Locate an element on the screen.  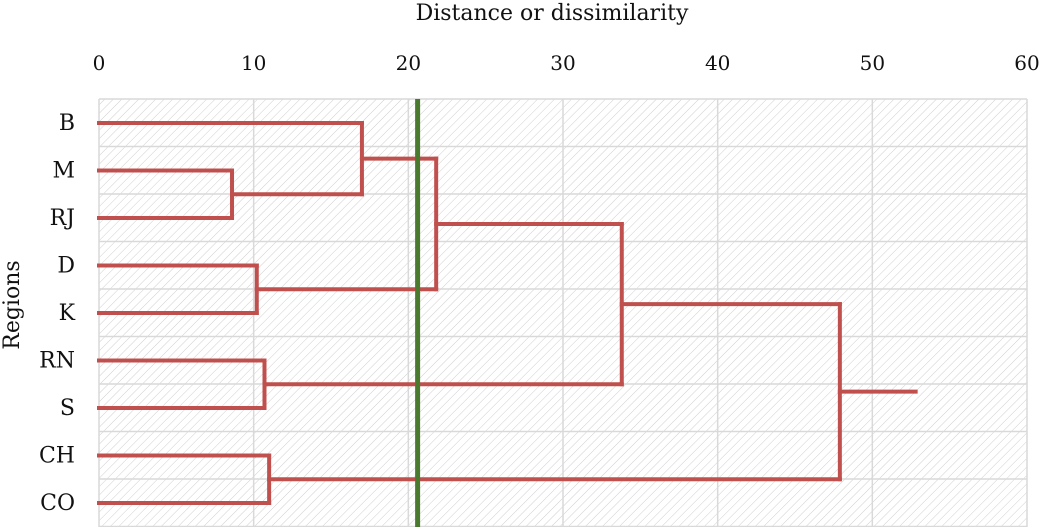
x-tick-labels: 0 10 20 30 40 50 60 is located at coordinates (566, 63).